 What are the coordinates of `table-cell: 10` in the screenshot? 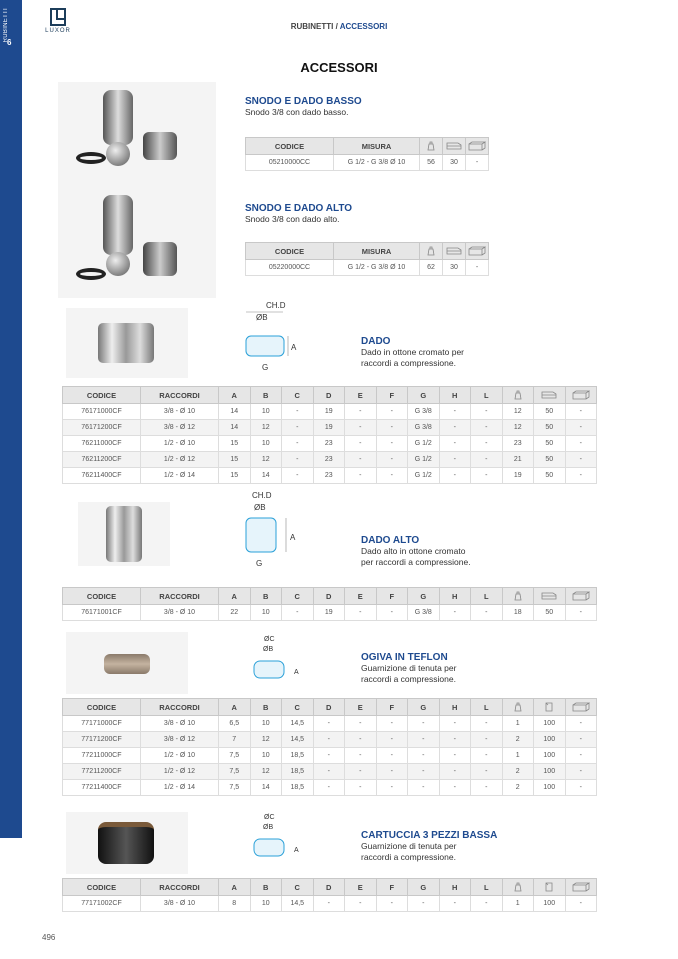 It's located at (265, 755).